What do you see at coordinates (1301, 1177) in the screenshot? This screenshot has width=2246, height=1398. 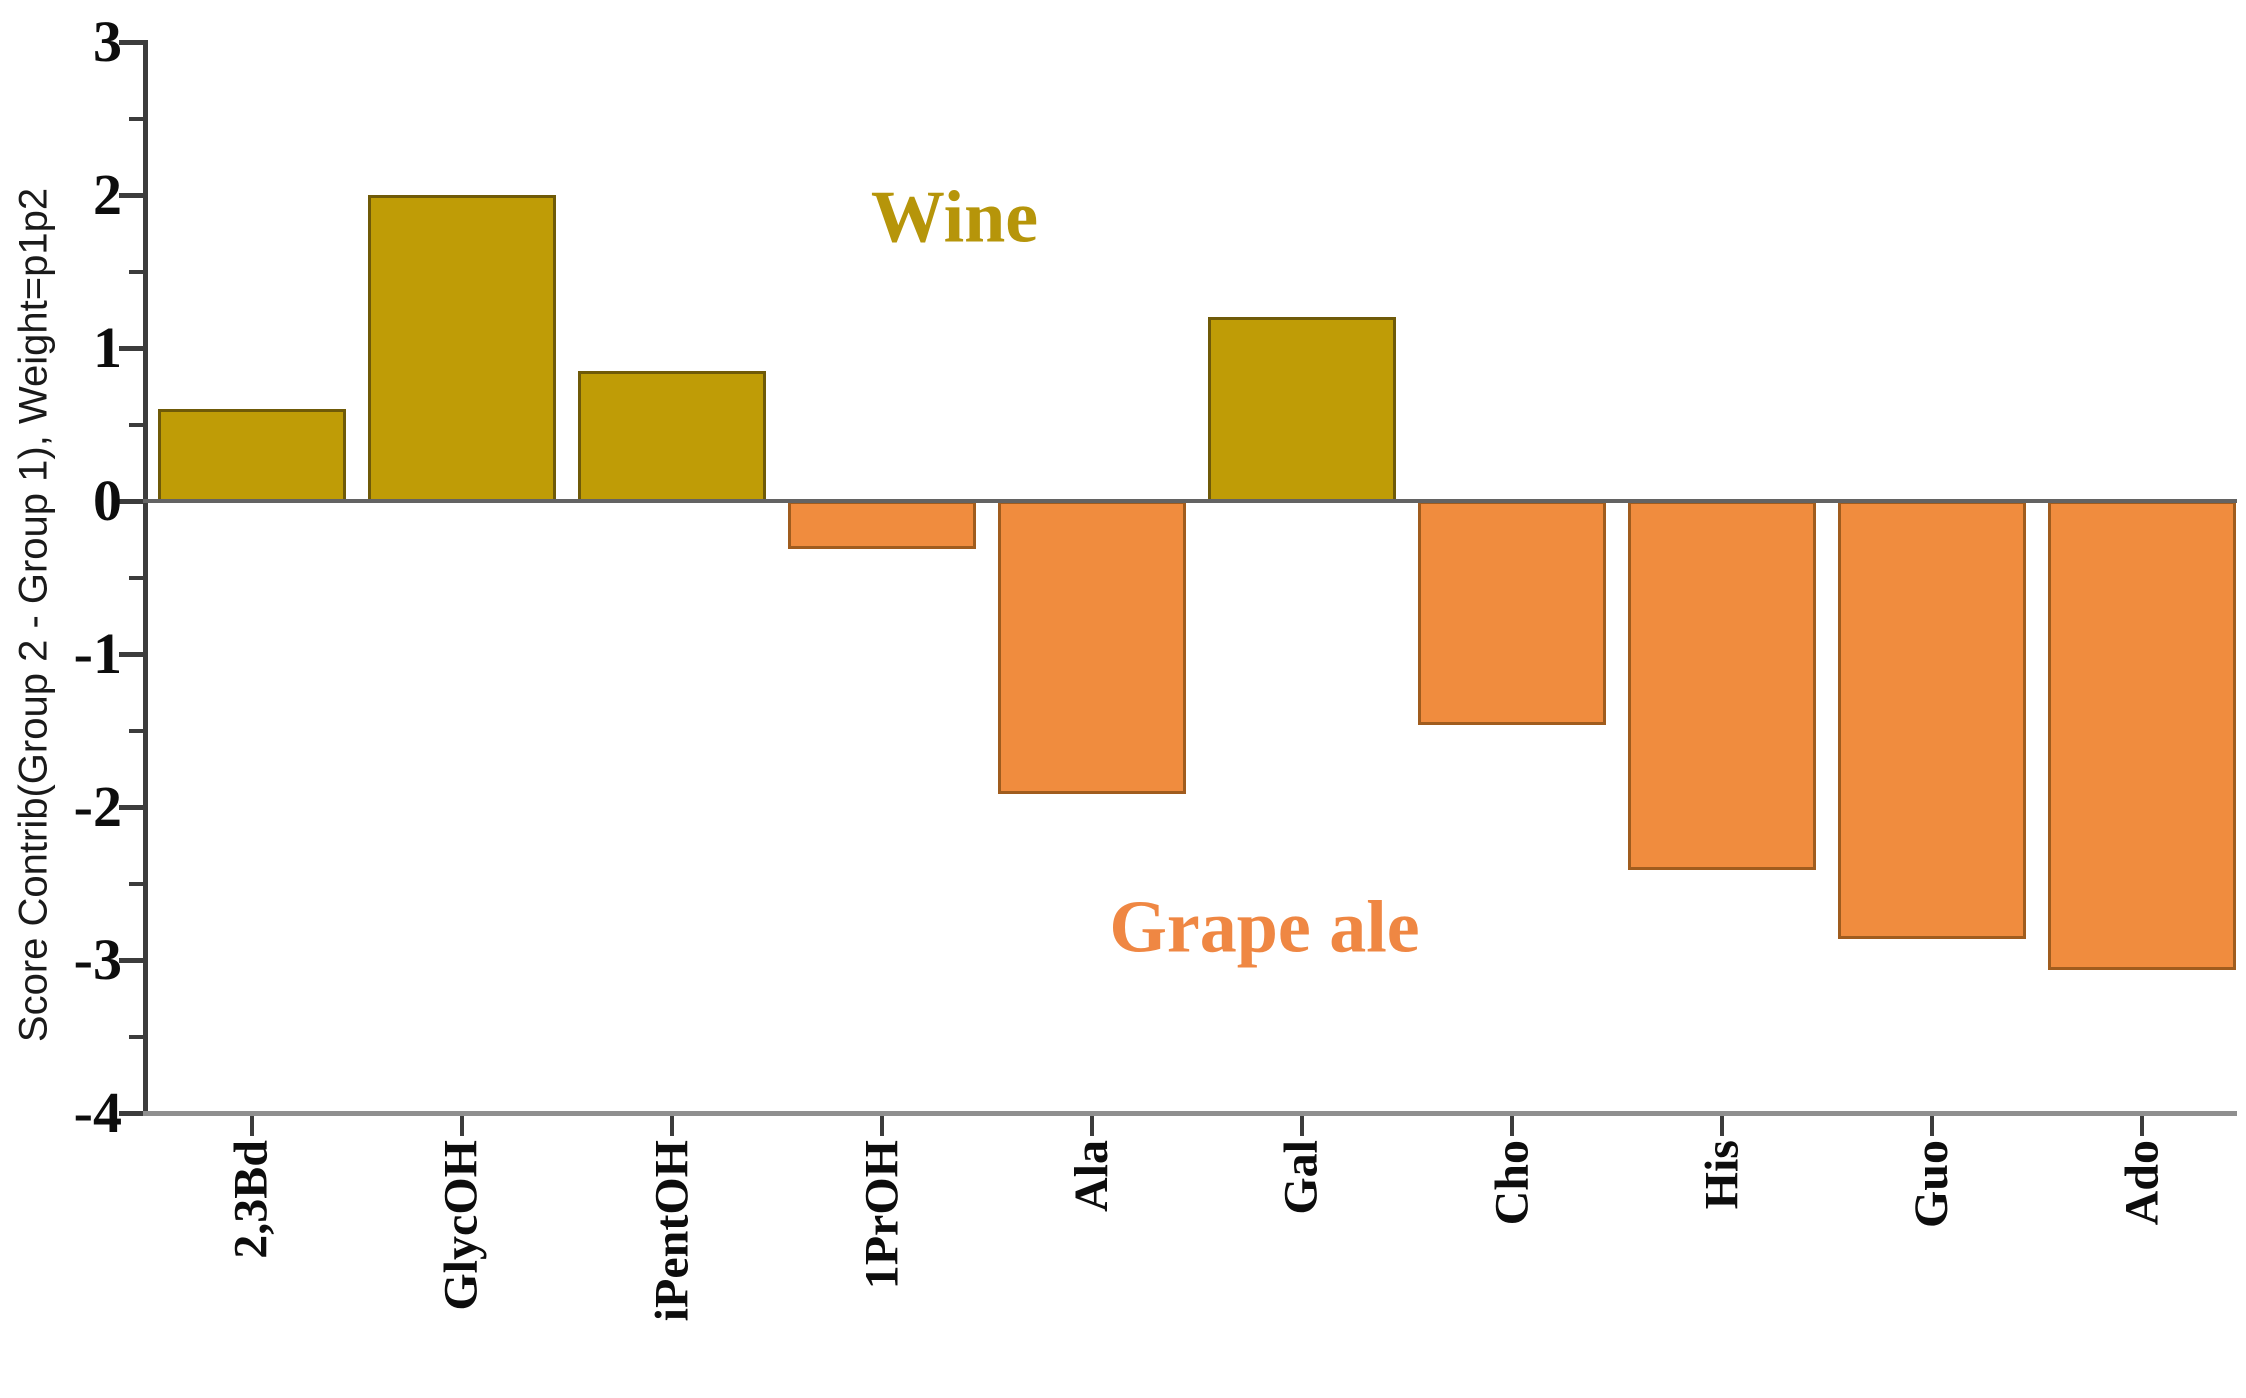 I see `x-tick-label: Gal` at bounding box center [1301, 1177].